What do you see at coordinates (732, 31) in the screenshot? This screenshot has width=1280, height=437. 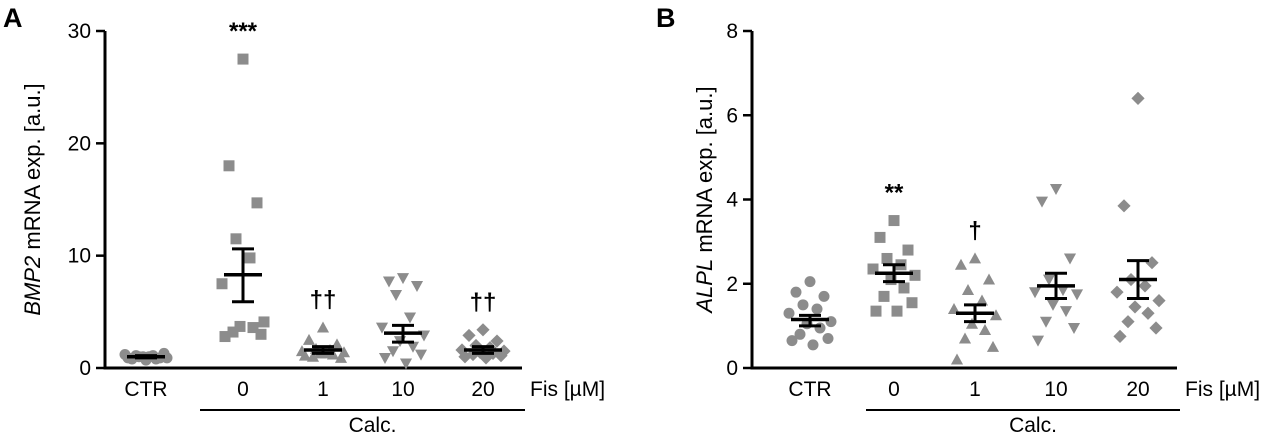 I see `y-tick-label: 8` at bounding box center [732, 31].